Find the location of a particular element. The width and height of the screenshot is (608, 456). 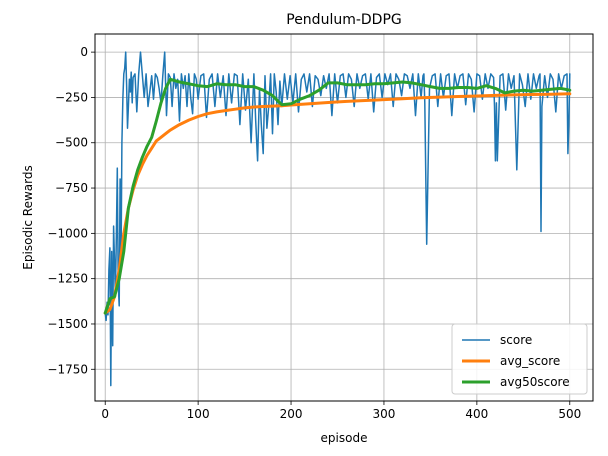

y-tick-label: 0 is located at coordinates (84, 52).